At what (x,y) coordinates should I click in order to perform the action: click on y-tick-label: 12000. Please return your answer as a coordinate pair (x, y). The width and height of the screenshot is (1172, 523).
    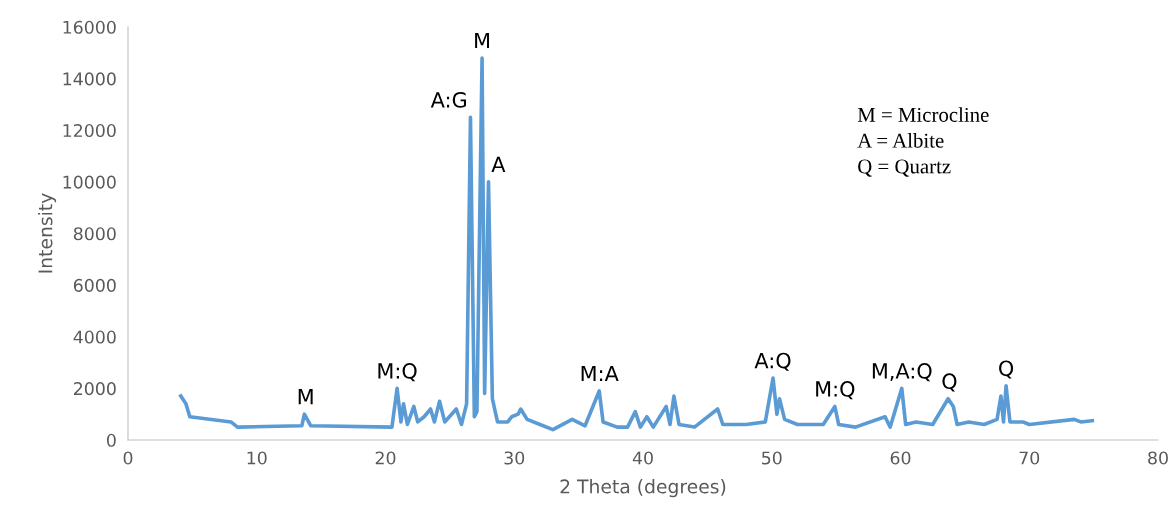
    Looking at the image, I should click on (89, 130).